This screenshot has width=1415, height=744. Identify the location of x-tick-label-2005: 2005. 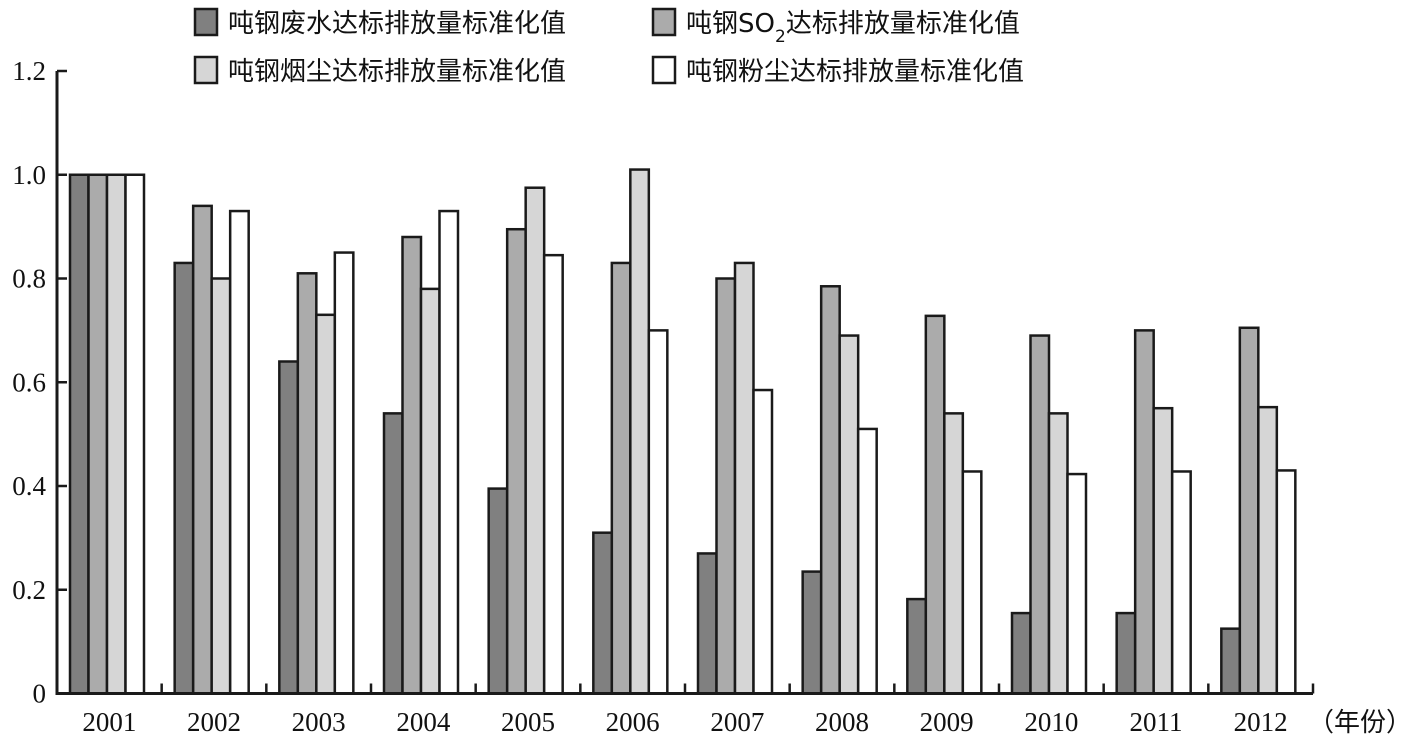
(528, 722).